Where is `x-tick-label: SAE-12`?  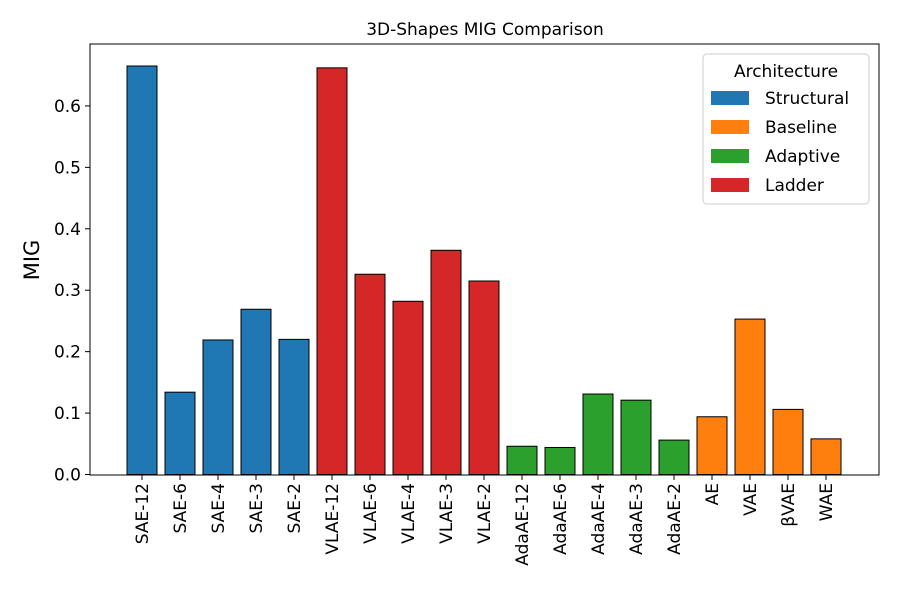
x-tick-label: SAE-12 is located at coordinates (143, 513).